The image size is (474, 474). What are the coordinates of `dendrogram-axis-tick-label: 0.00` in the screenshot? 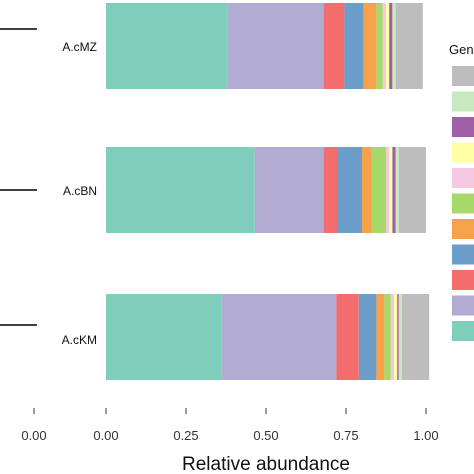 It's located at (33, 435).